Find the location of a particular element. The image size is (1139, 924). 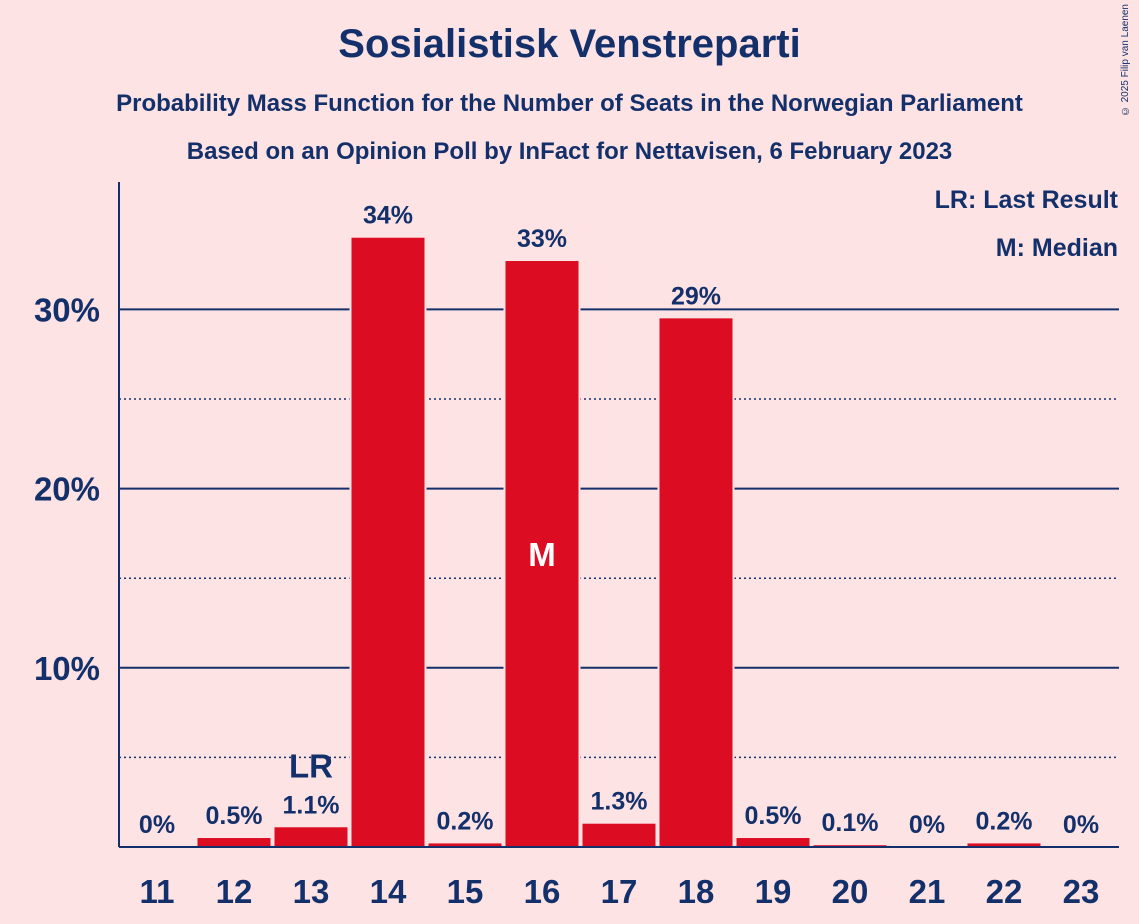

x-tick-label: 11 is located at coordinates (157, 891).